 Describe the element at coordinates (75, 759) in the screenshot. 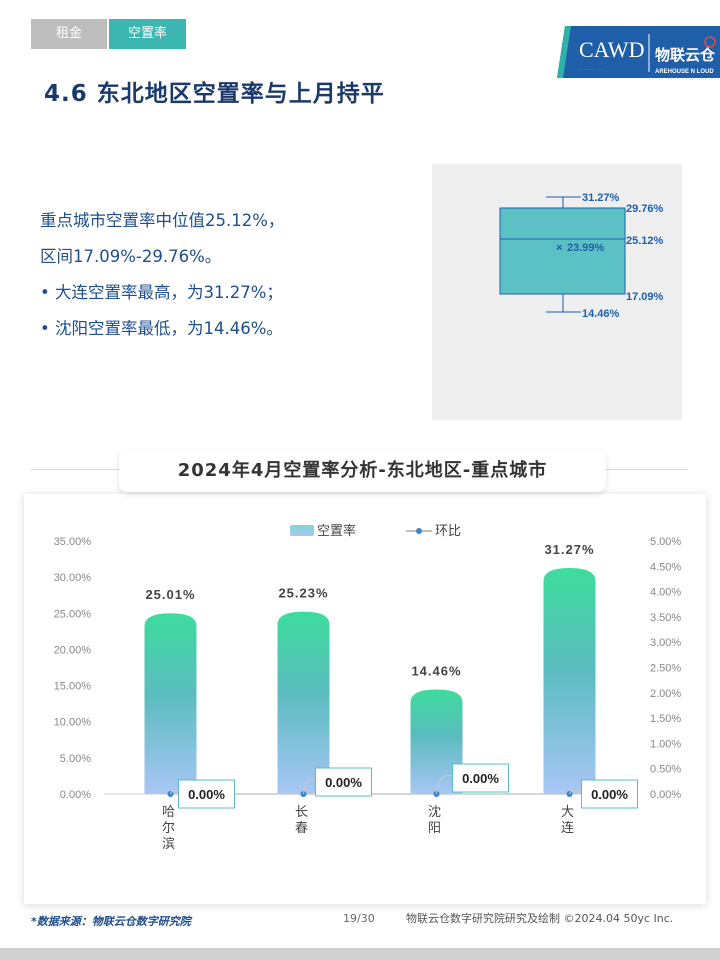

I see `y-left-tick-label: 5.00%` at that location.